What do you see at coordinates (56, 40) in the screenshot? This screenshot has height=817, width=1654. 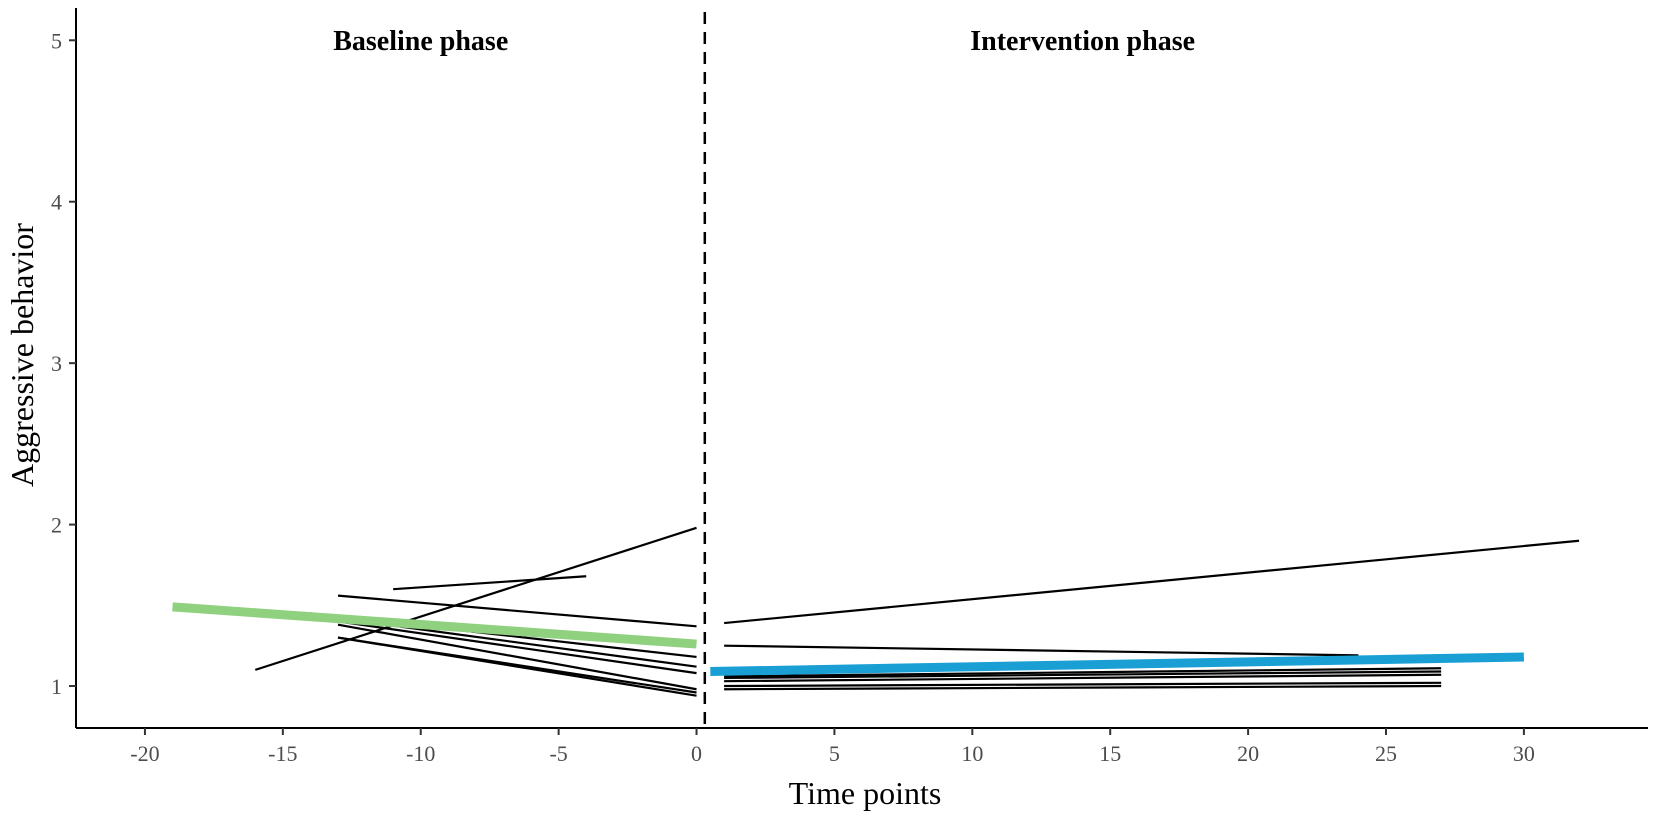 I see `y-tick-label: 5` at bounding box center [56, 40].